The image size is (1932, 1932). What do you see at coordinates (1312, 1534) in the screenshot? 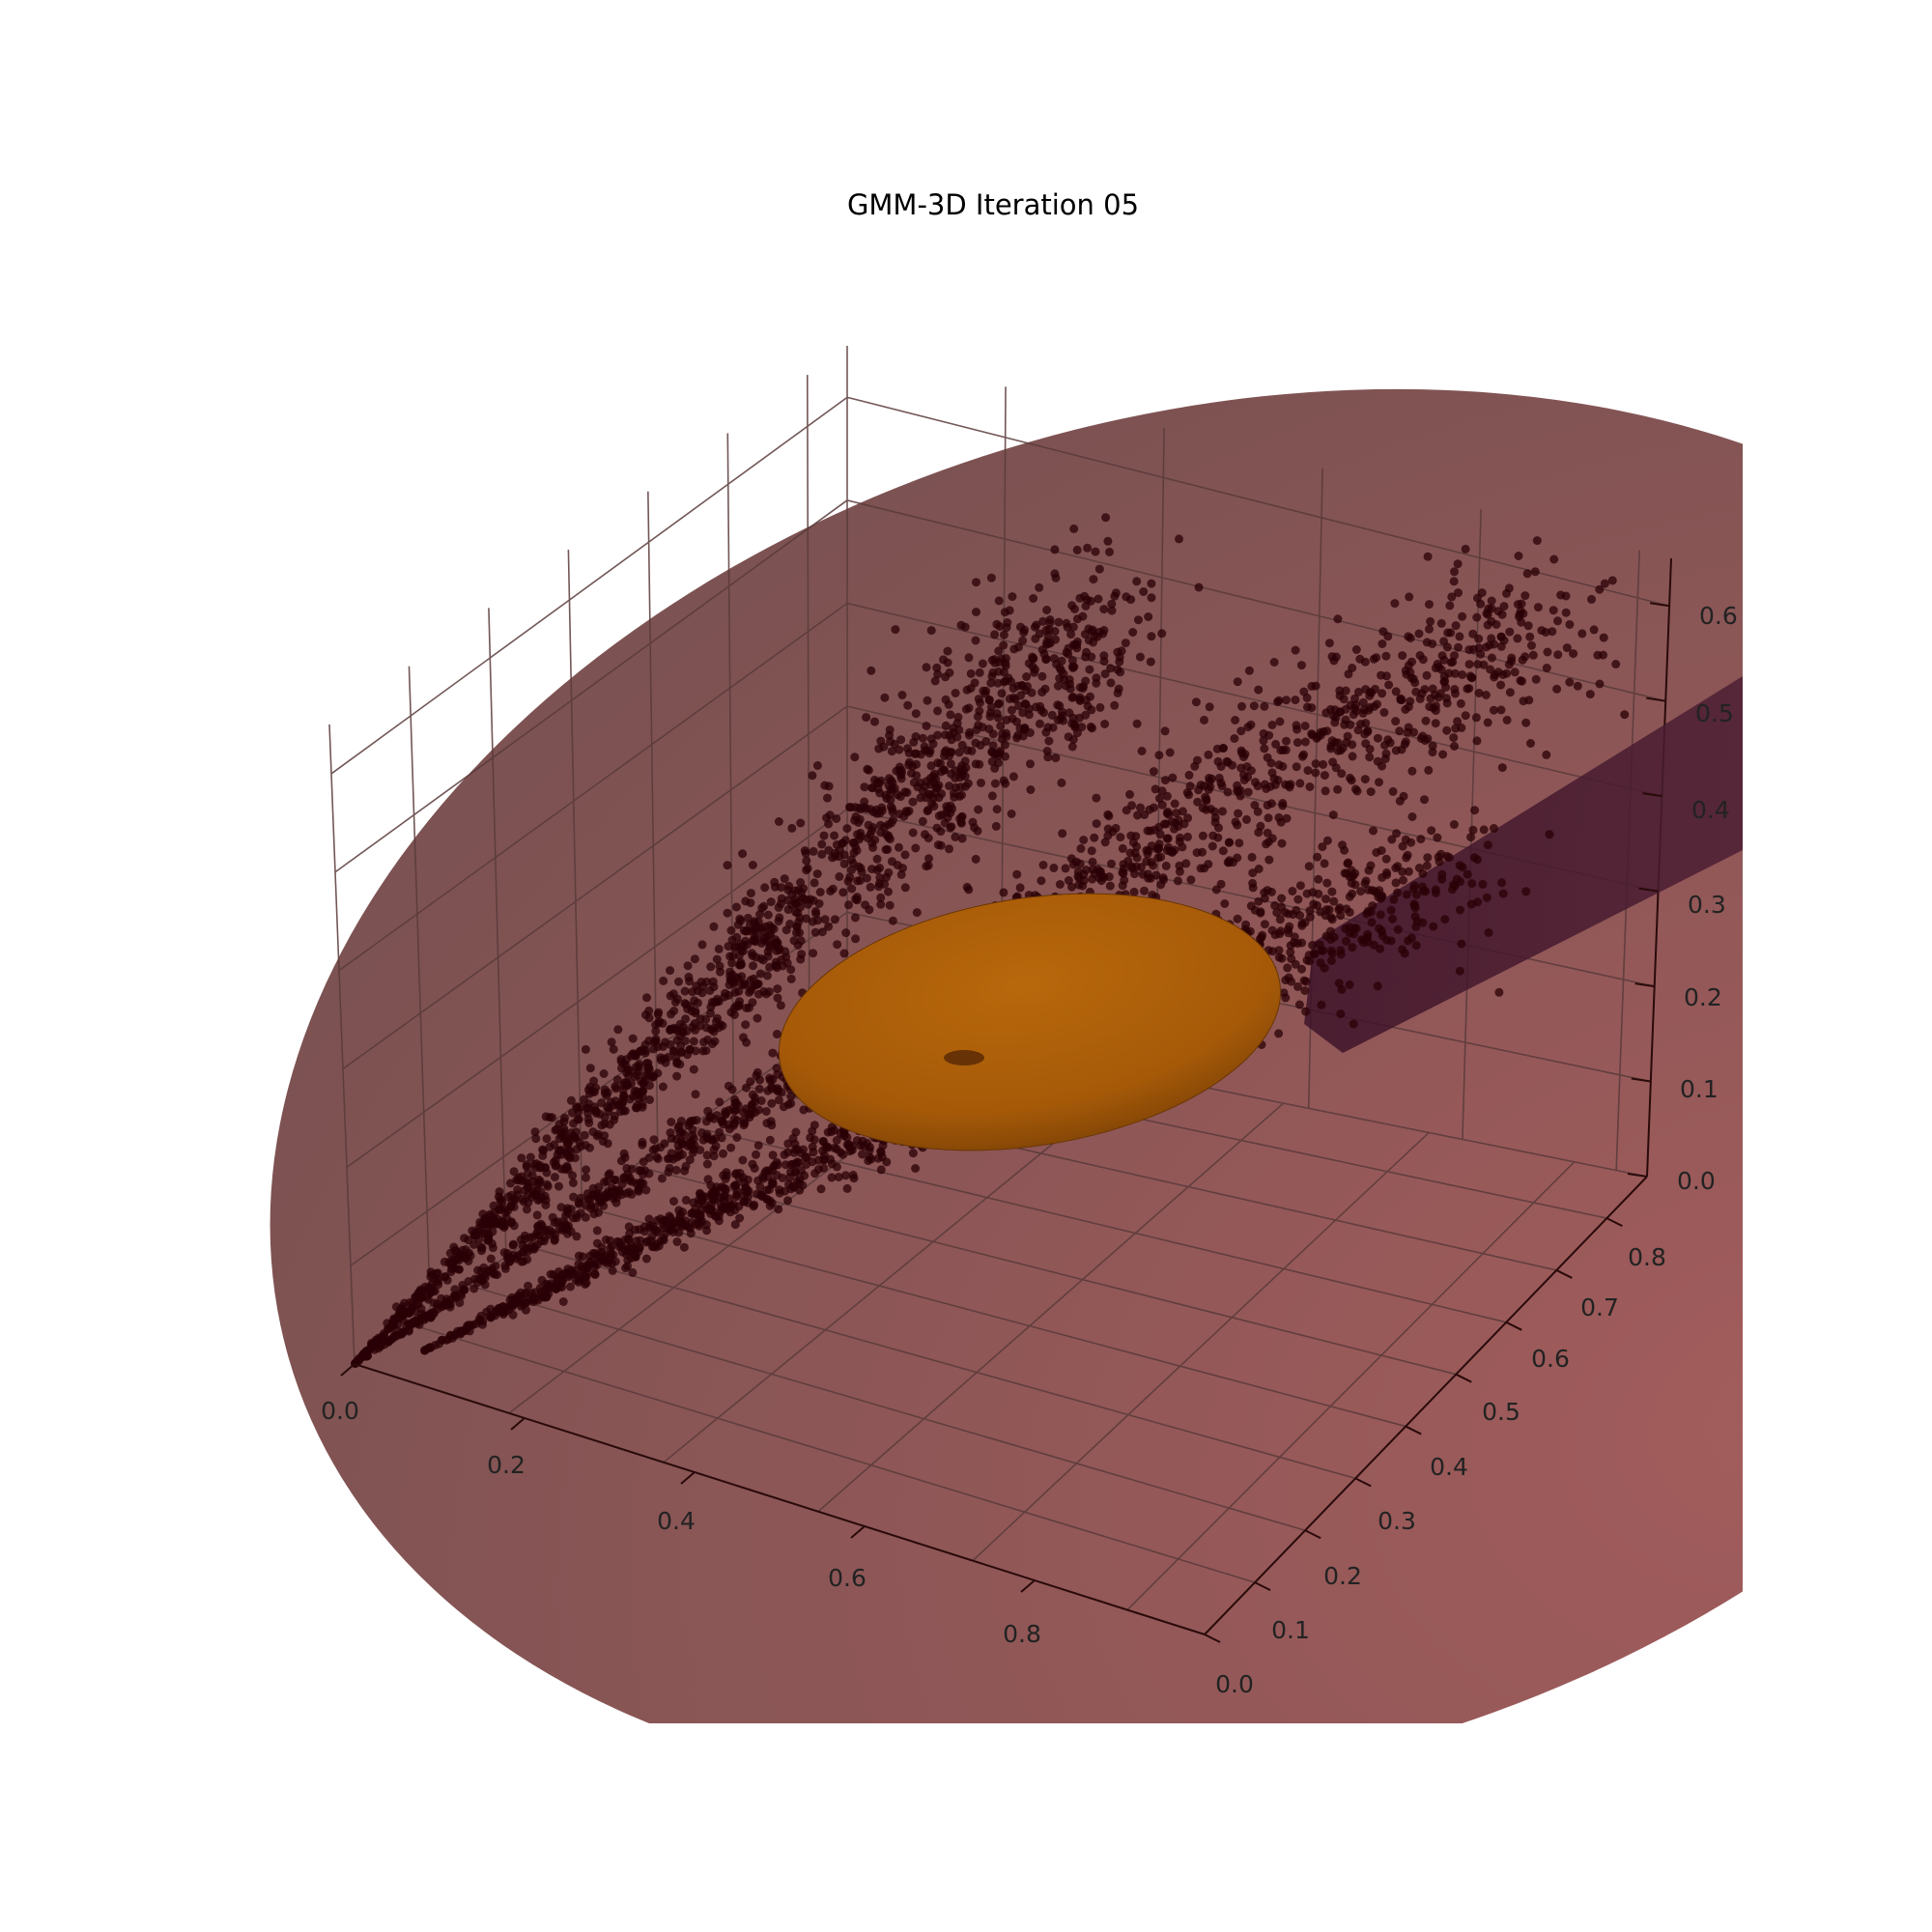
I see `y-tick-mark` at bounding box center [1312, 1534].